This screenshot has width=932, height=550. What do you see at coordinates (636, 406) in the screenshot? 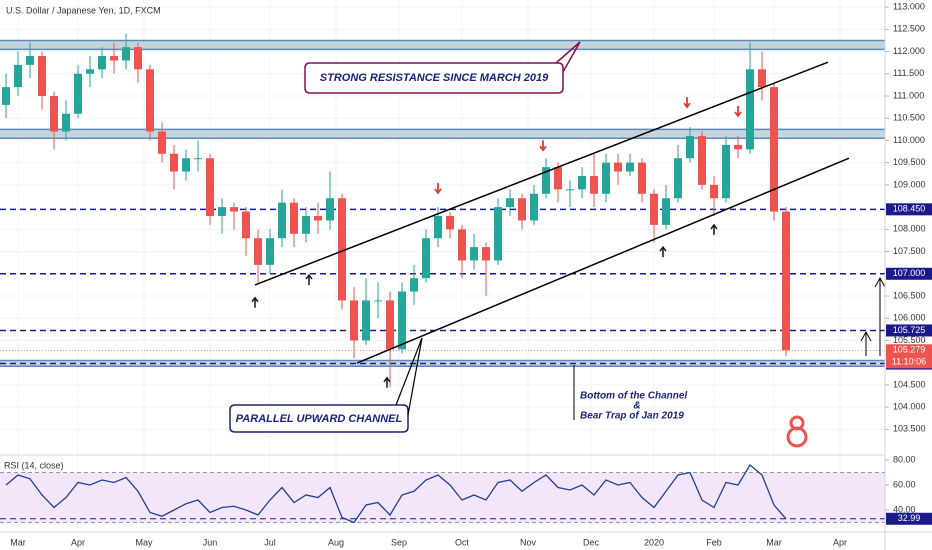
I see `annotation: &` at bounding box center [636, 406].